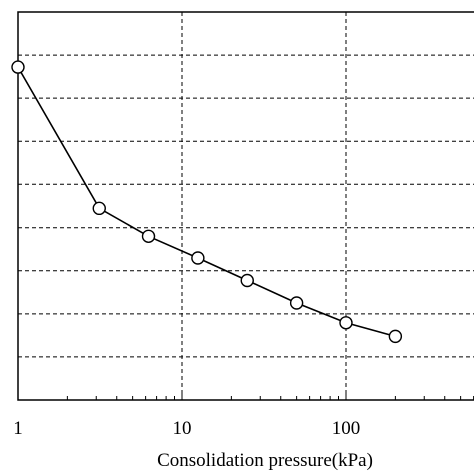  I want to click on x-axis-tick-labels: 1 10 100, so click(186, 428).